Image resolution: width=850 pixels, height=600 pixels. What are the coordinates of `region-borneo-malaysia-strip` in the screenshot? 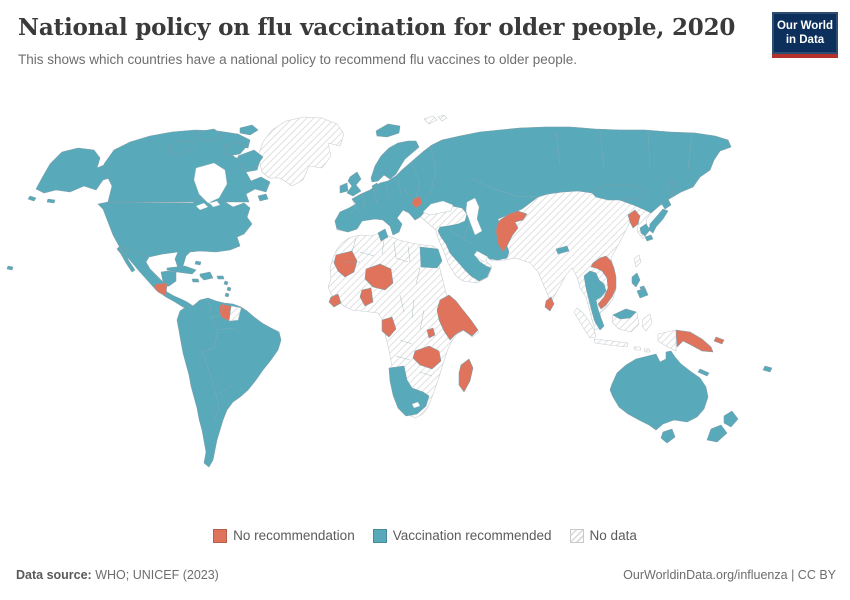 It's located at (624, 314).